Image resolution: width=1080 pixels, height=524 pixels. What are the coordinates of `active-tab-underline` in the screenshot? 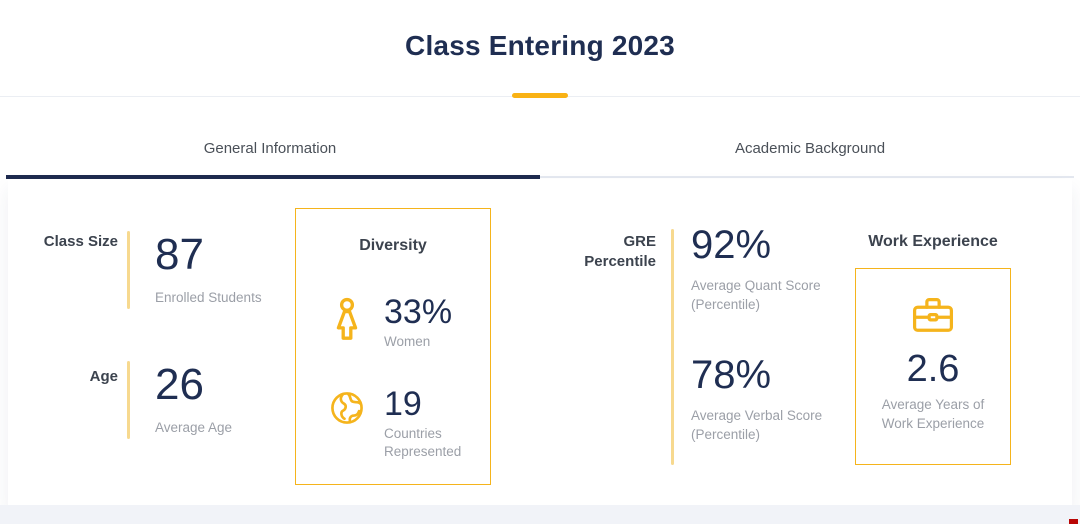 It's located at (273, 177).